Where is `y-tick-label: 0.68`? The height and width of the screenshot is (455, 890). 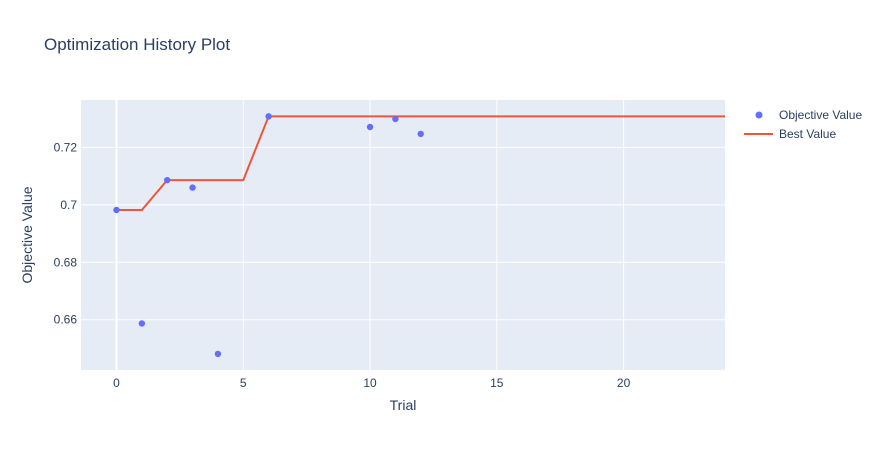
y-tick-label: 0.68 is located at coordinates (66, 262).